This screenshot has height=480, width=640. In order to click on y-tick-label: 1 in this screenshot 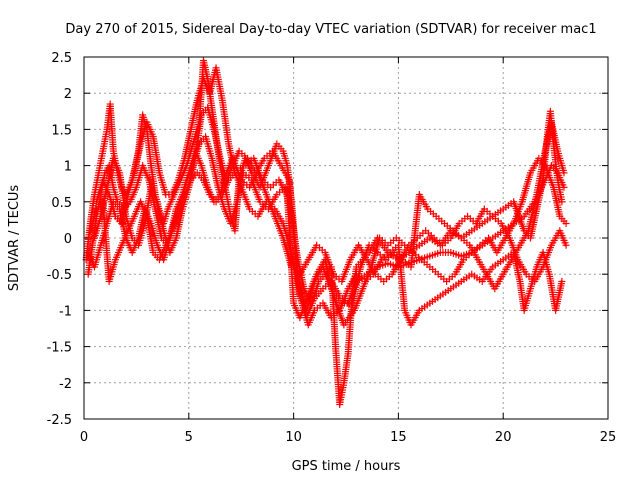, I will do `click(68, 167)`.